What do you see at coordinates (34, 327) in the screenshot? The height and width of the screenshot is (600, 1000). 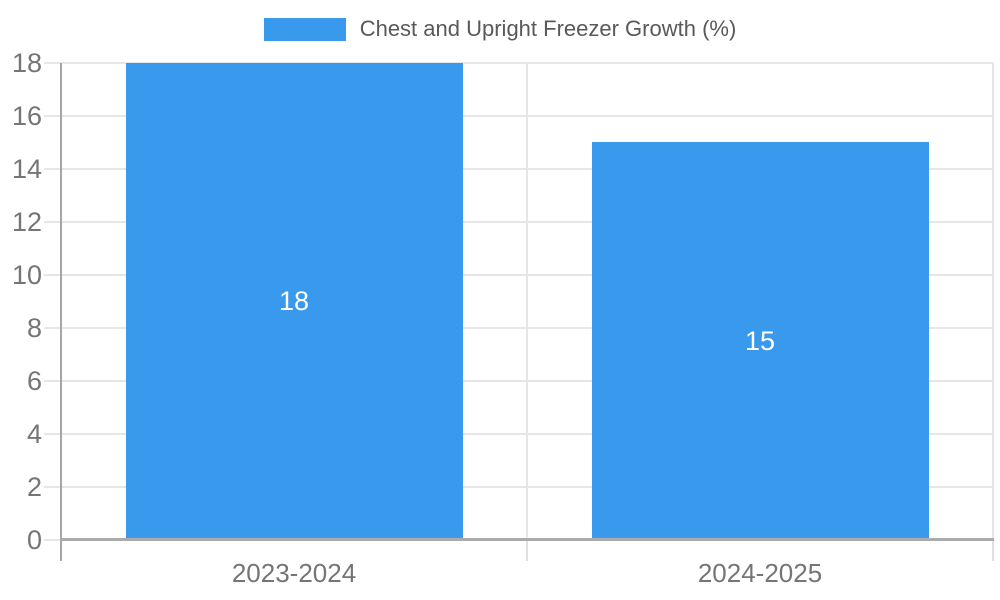 I see `y-axis-tick-label: 8` at bounding box center [34, 327].